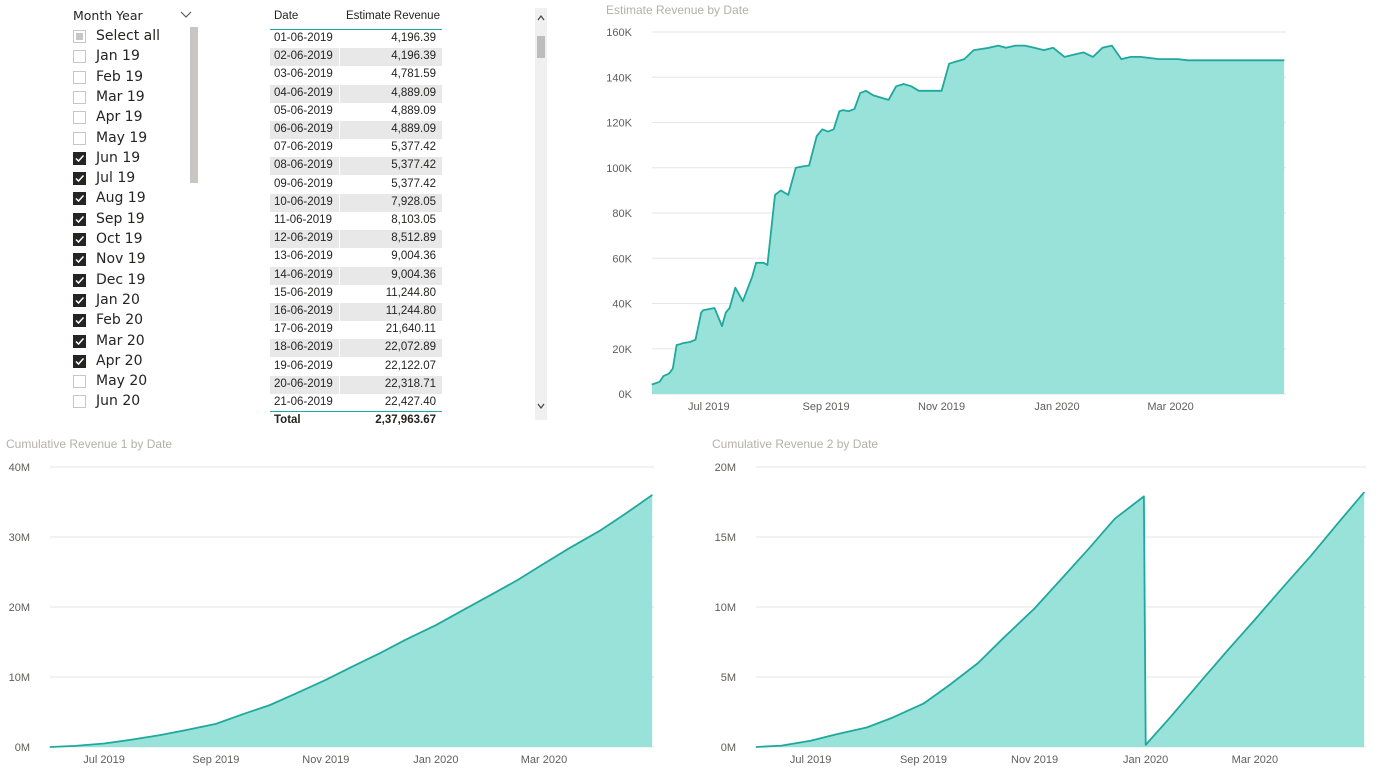 The width and height of the screenshot is (1380, 776). What do you see at coordinates (541, 214) in the screenshot?
I see `table-scrollbar` at bounding box center [541, 214].